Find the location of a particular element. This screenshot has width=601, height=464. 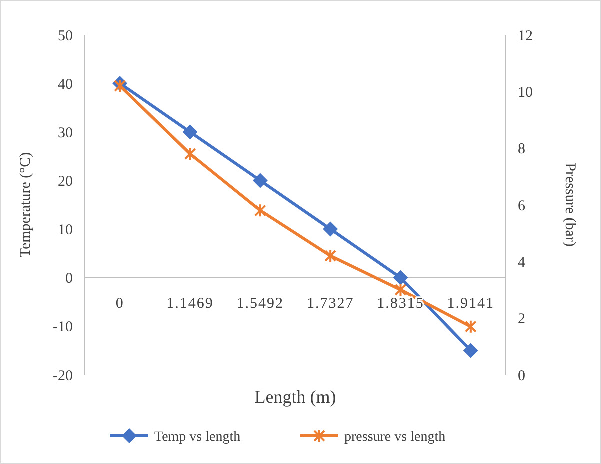

legend-label: pressure vs length is located at coordinates (395, 437).